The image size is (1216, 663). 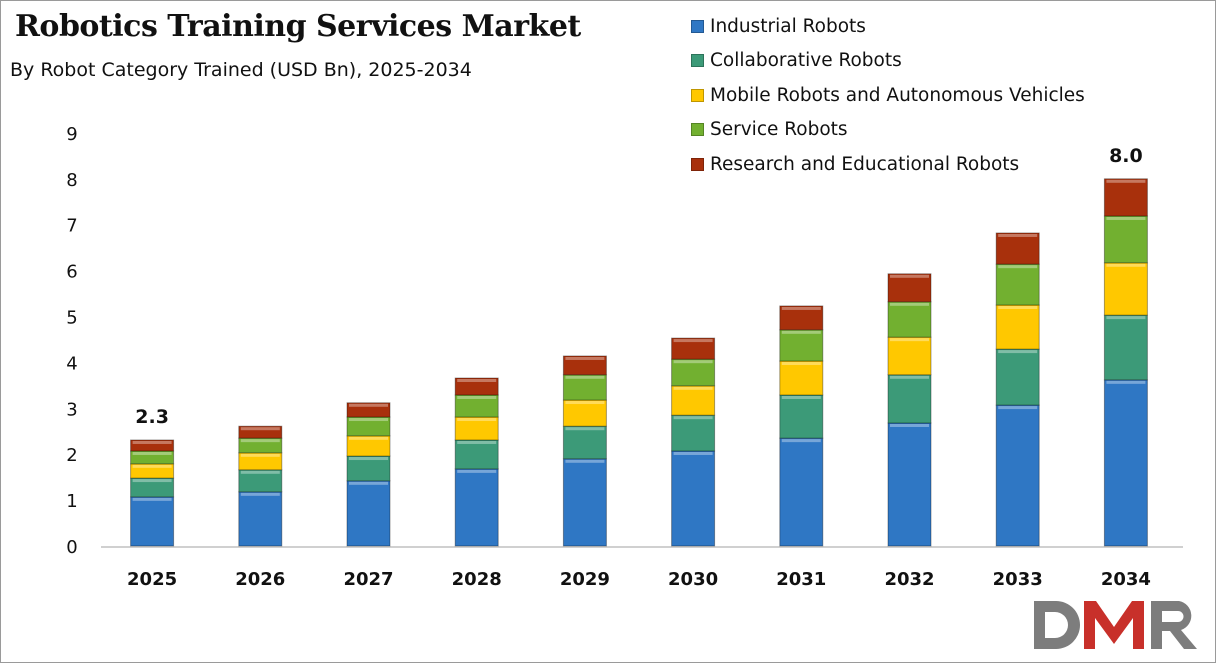 What do you see at coordinates (71, 318) in the screenshot?
I see `y-tick-label: 5` at bounding box center [71, 318].